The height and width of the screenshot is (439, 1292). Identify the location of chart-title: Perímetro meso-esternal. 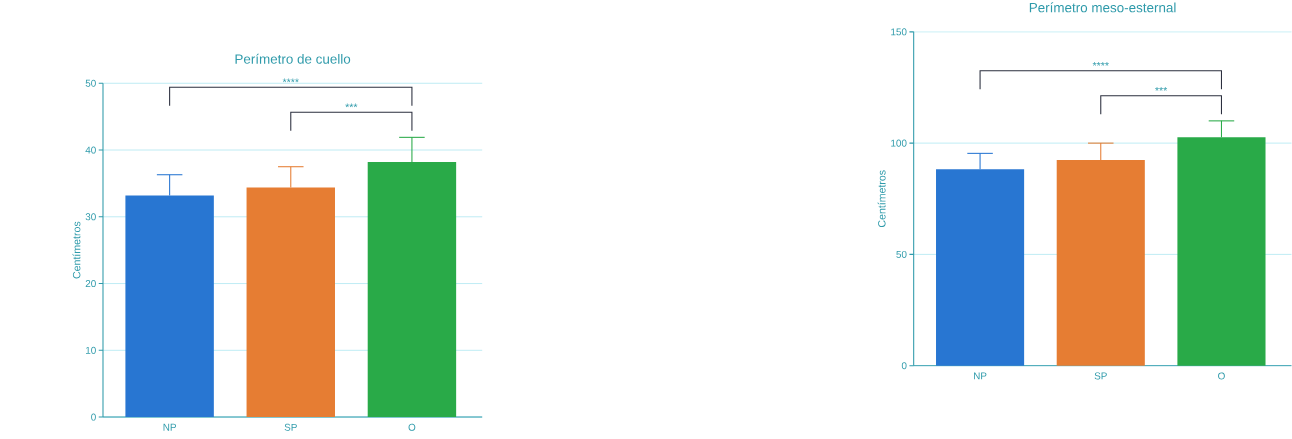
(1102, 7).